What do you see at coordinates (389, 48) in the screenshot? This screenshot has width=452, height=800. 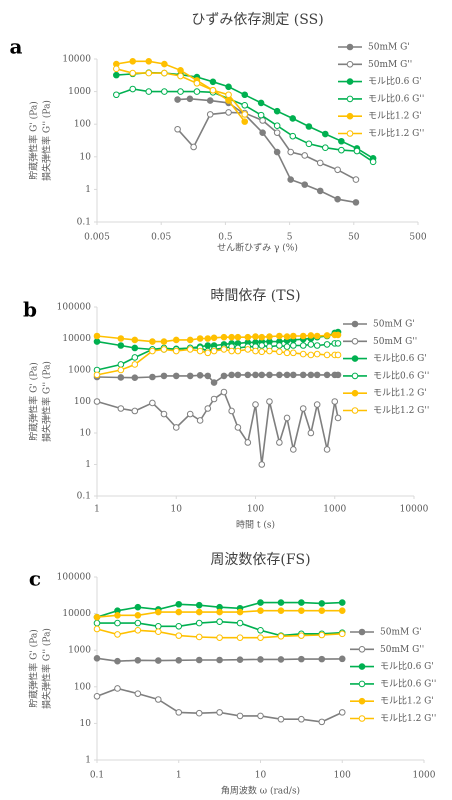 I see `legend-label: 50mM G'` at bounding box center [389, 48].